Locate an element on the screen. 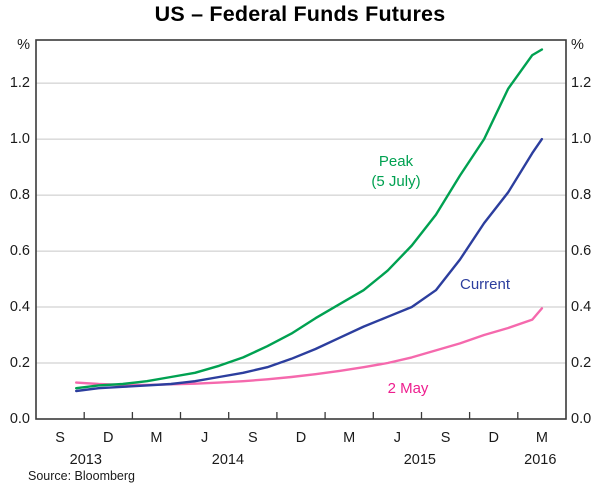  y-tick-label-right: 0.4 is located at coordinates (581, 307).